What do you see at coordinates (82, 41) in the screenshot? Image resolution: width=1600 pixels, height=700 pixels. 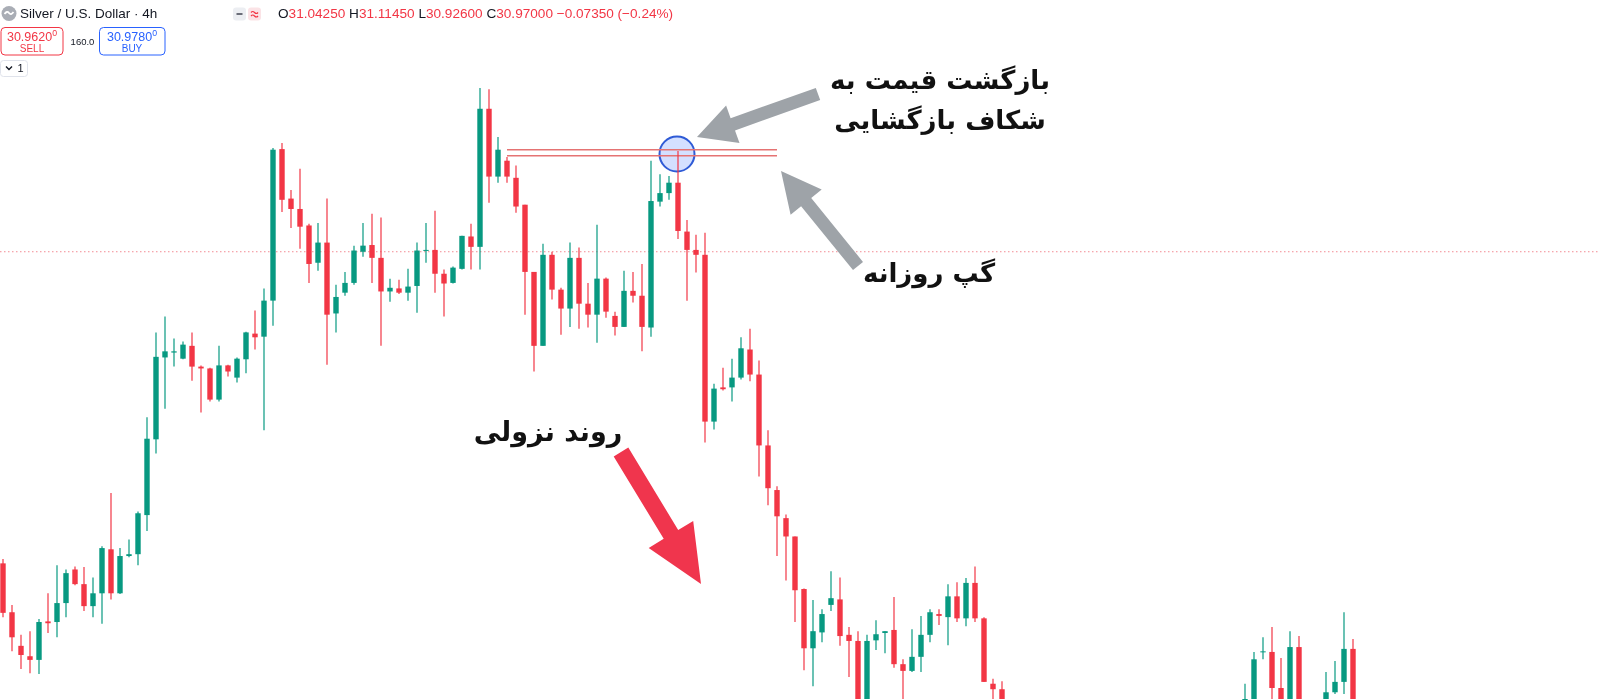 I see `text: 160.0` at bounding box center [82, 41].